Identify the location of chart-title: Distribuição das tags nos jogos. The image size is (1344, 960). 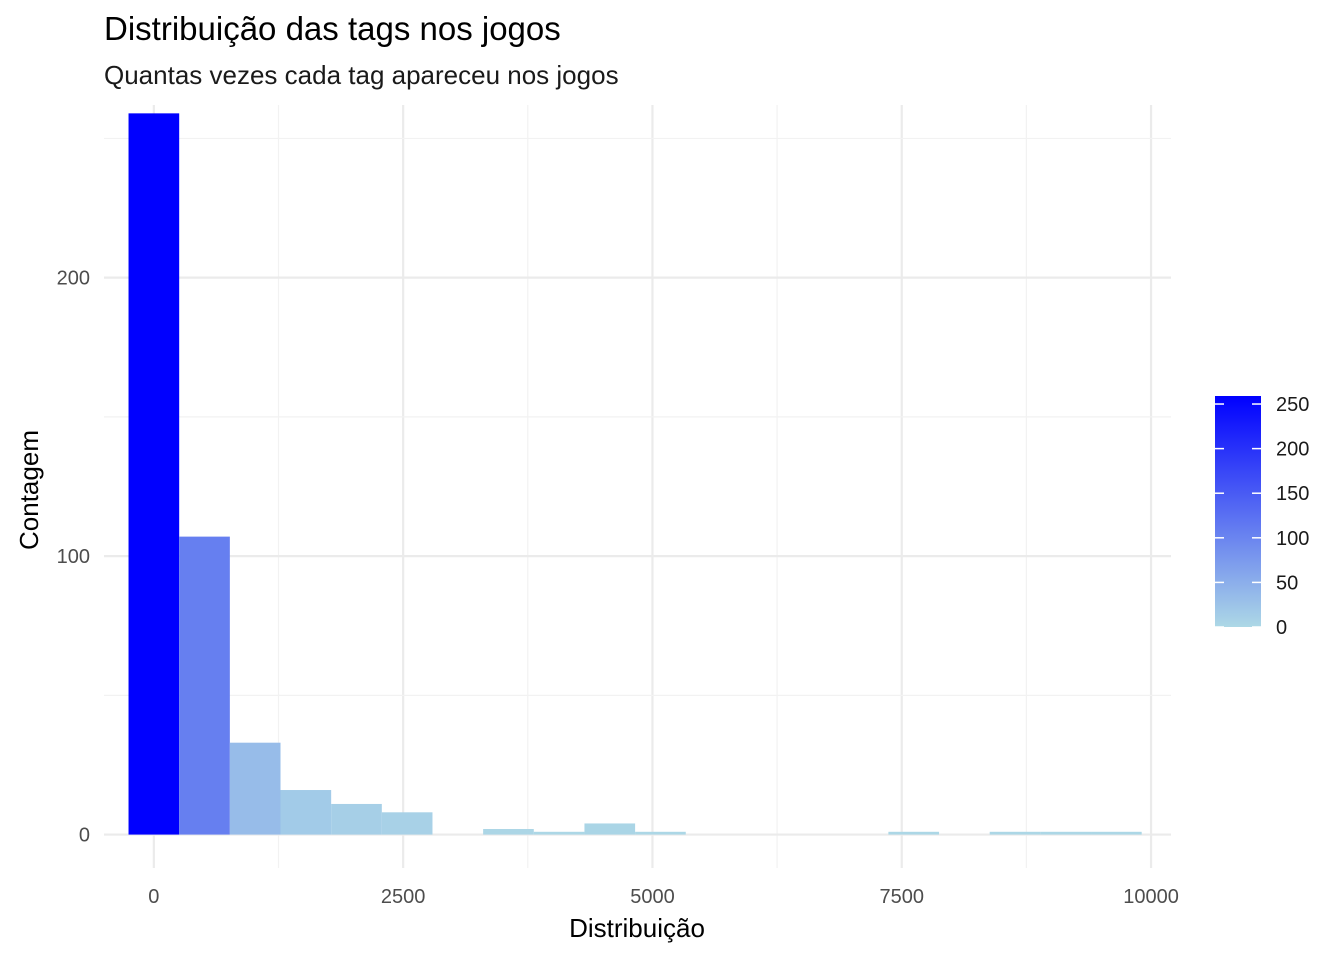
(332, 28).